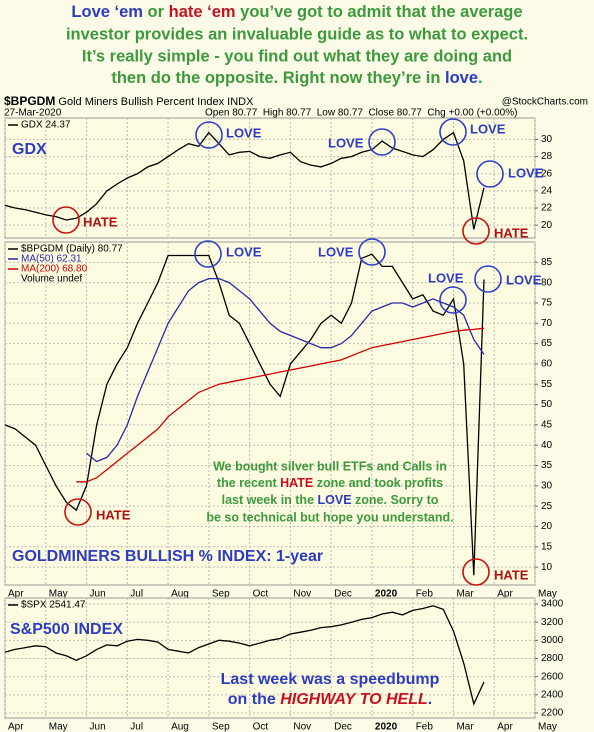 The width and height of the screenshot is (594, 732). Describe the element at coordinates (180, 727) in the screenshot. I see `x-tick-label: Aug` at that location.